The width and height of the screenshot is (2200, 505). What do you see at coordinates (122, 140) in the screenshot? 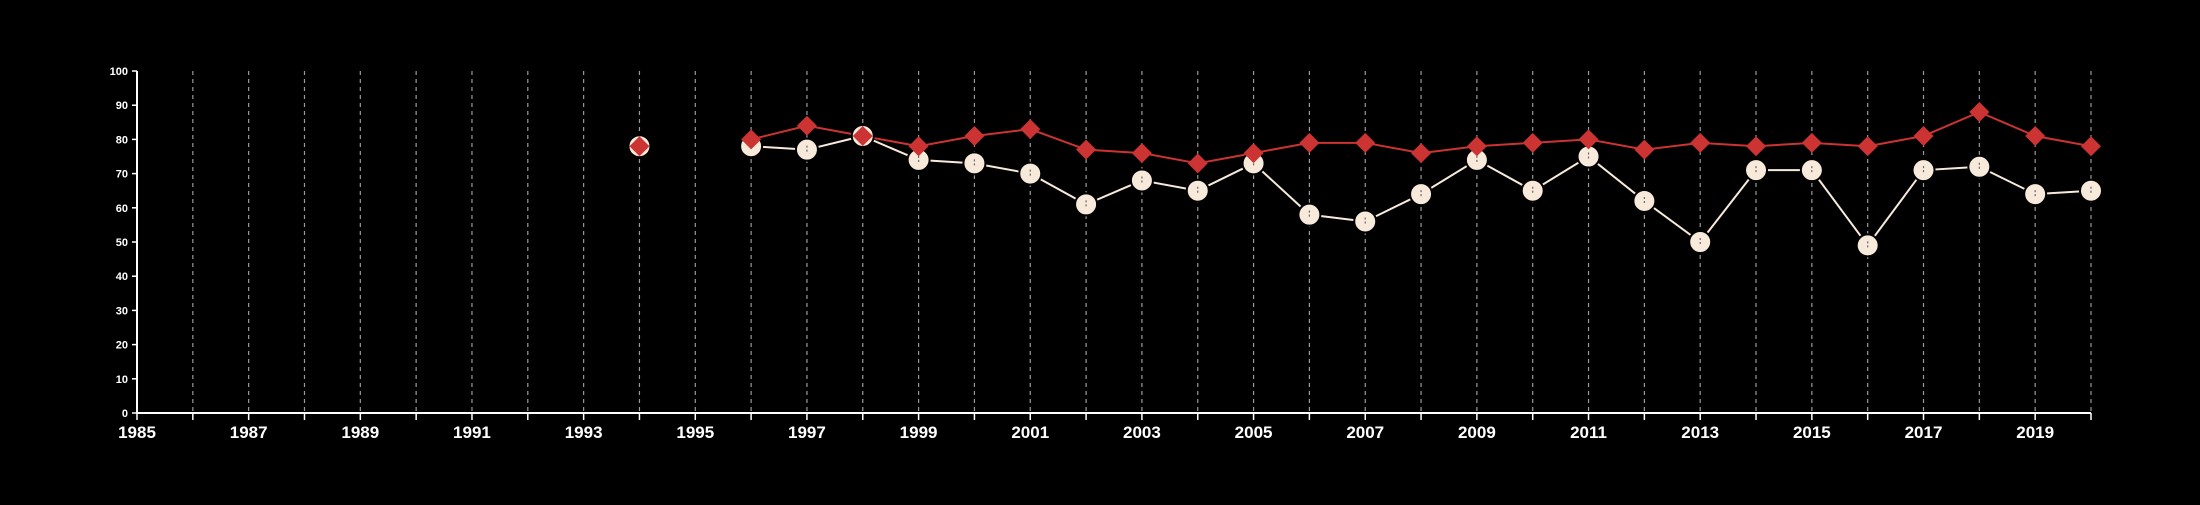
I see `y-tick-label: 80` at bounding box center [122, 140].